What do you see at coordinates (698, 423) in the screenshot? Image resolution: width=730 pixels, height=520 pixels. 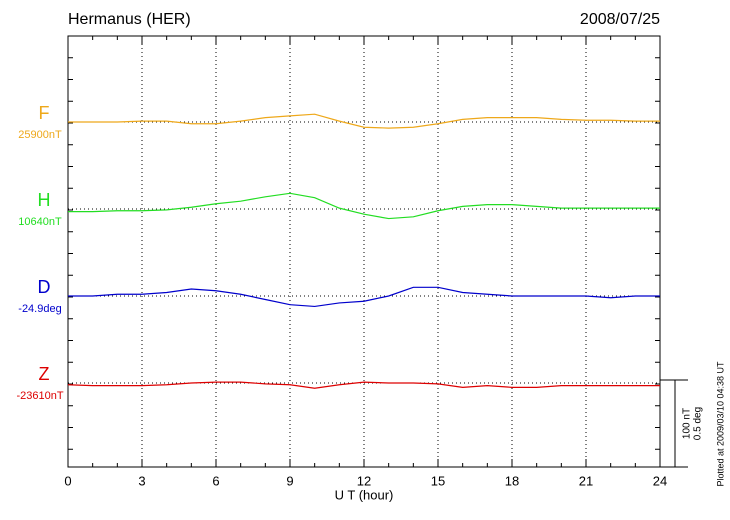 I see `scale-label: 0.5 deg` at bounding box center [698, 423].